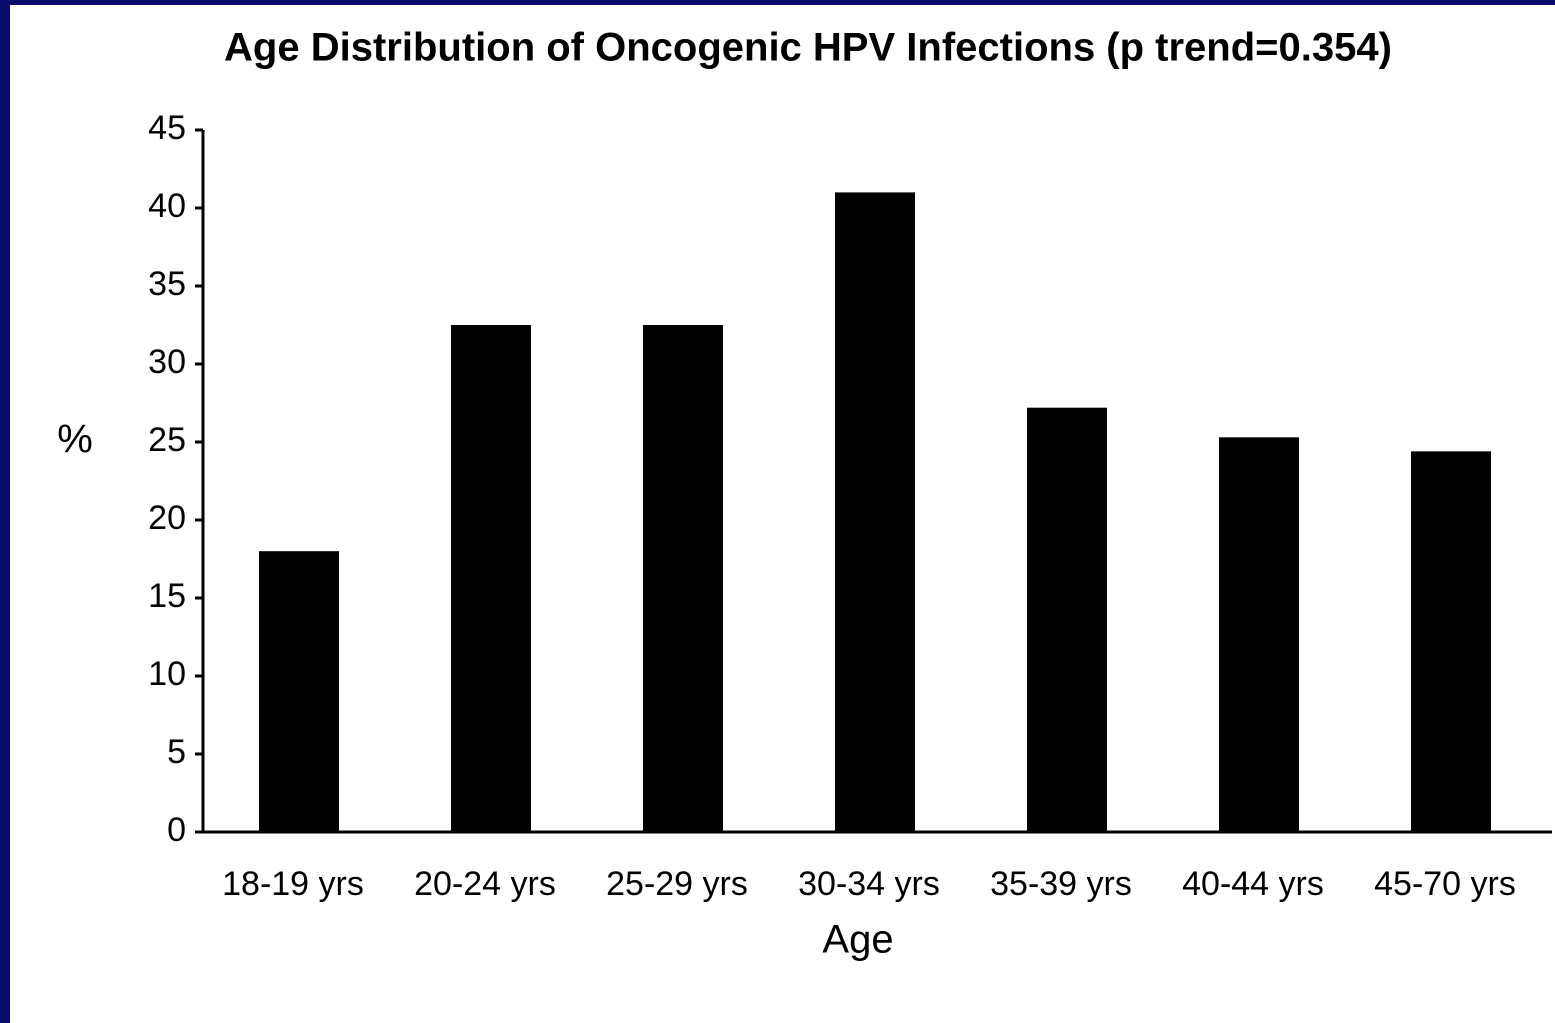  What do you see at coordinates (857, 940) in the screenshot?
I see `x-axis-label: Age` at bounding box center [857, 940].